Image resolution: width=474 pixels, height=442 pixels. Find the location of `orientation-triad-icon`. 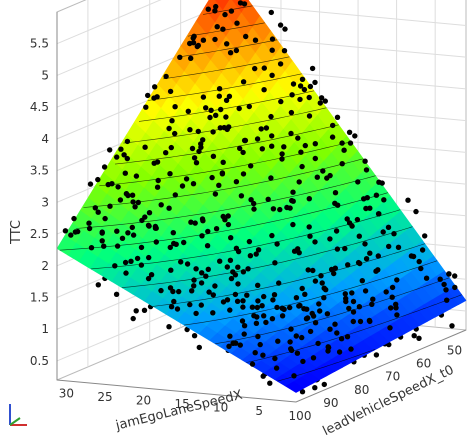

orientation-triad-icon is located at coordinates (18, 415).